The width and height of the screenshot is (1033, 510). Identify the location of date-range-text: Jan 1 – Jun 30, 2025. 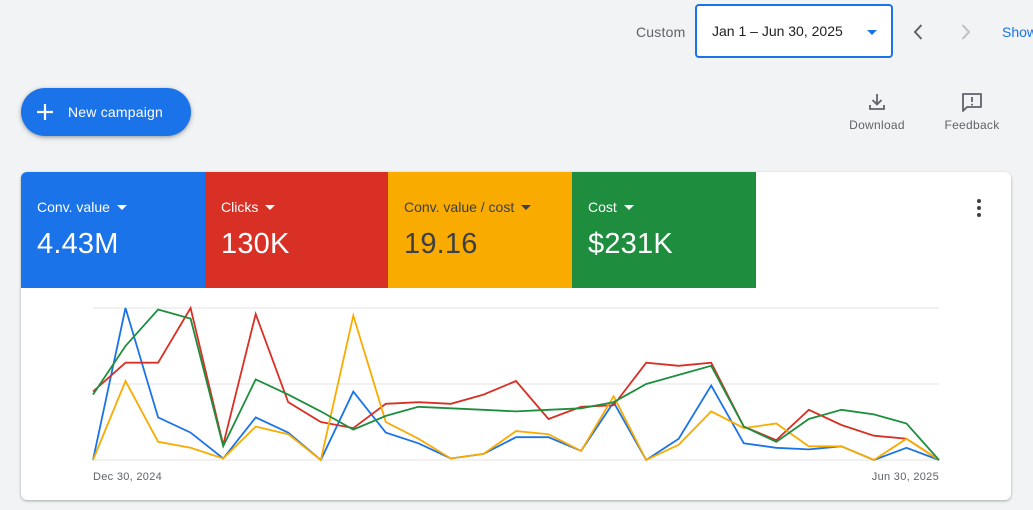
(777, 31).